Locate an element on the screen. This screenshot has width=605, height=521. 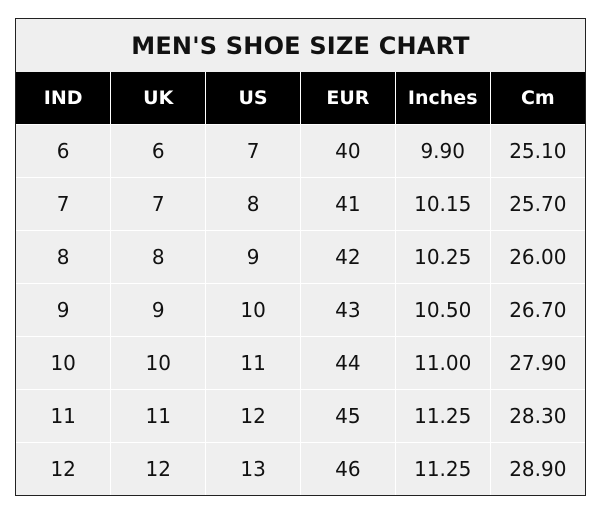
cell-cm: 26.00 is located at coordinates (537, 257).